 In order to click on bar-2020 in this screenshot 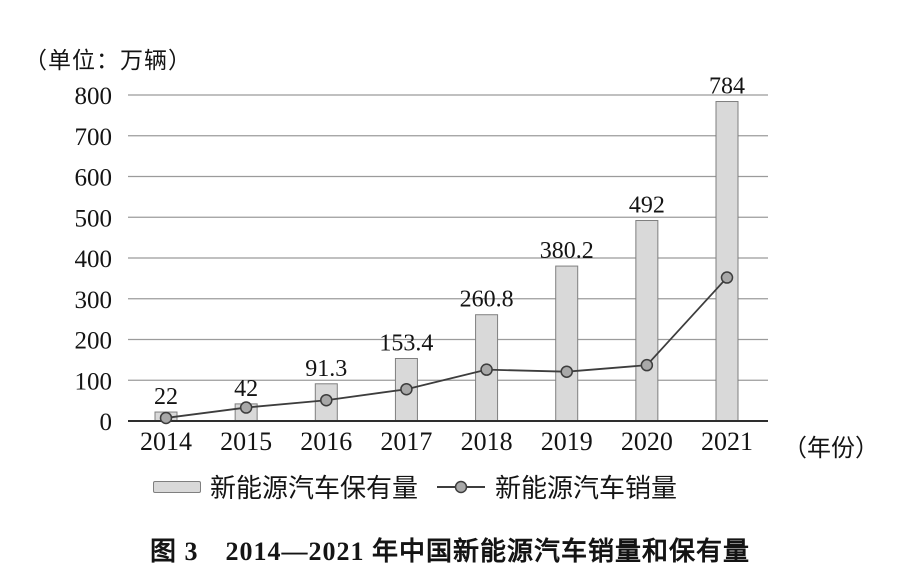, I will do `click(647, 321)`.